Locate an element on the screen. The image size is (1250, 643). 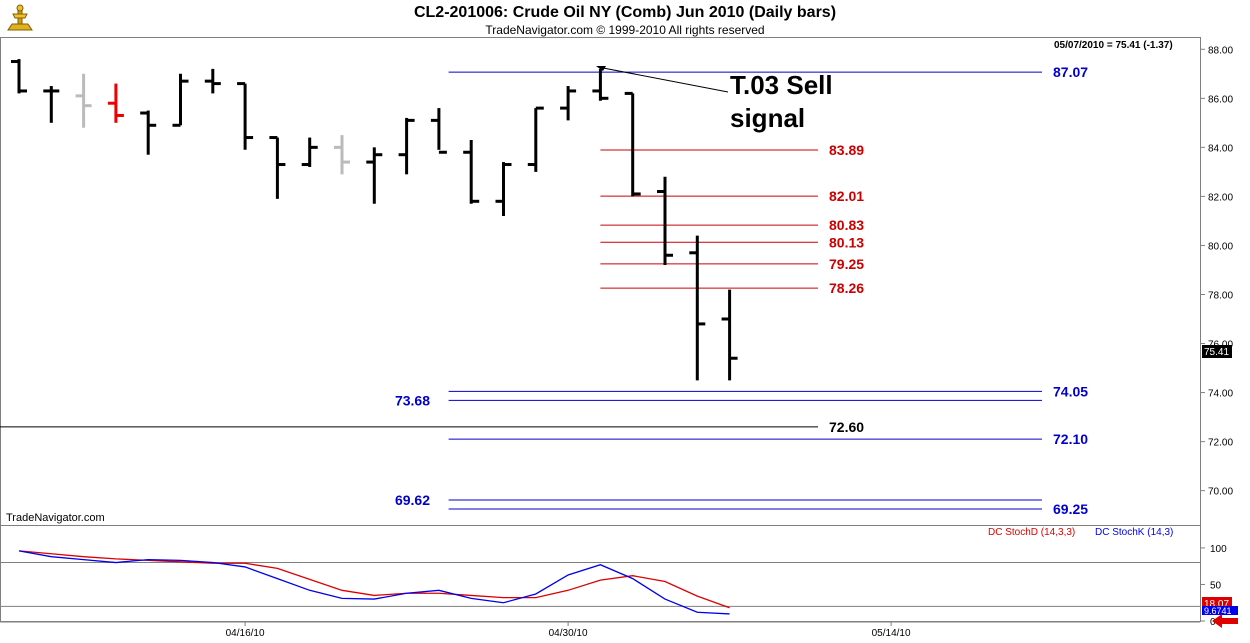
stoch-k-legend: DC StochK (14,3) is located at coordinates (1134, 532).